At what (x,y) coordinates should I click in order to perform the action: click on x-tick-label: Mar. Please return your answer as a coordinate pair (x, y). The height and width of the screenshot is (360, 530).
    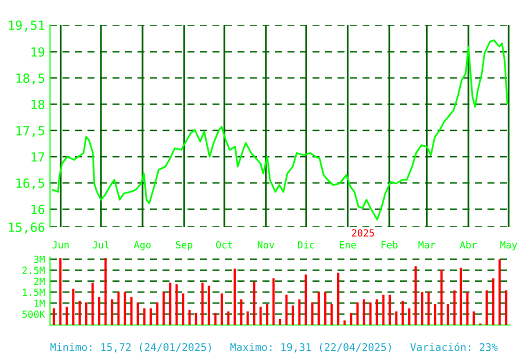
    Looking at the image, I should click on (427, 244).